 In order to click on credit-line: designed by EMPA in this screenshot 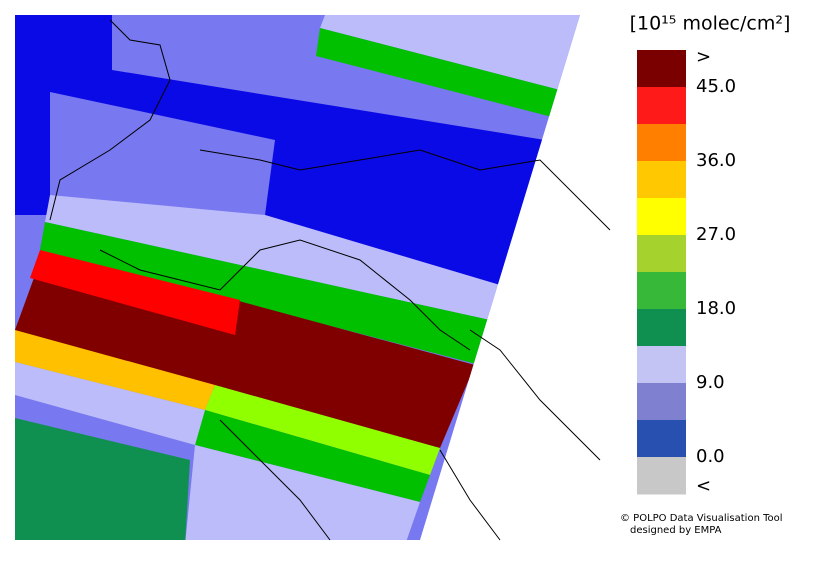, I will do `click(676, 530)`.